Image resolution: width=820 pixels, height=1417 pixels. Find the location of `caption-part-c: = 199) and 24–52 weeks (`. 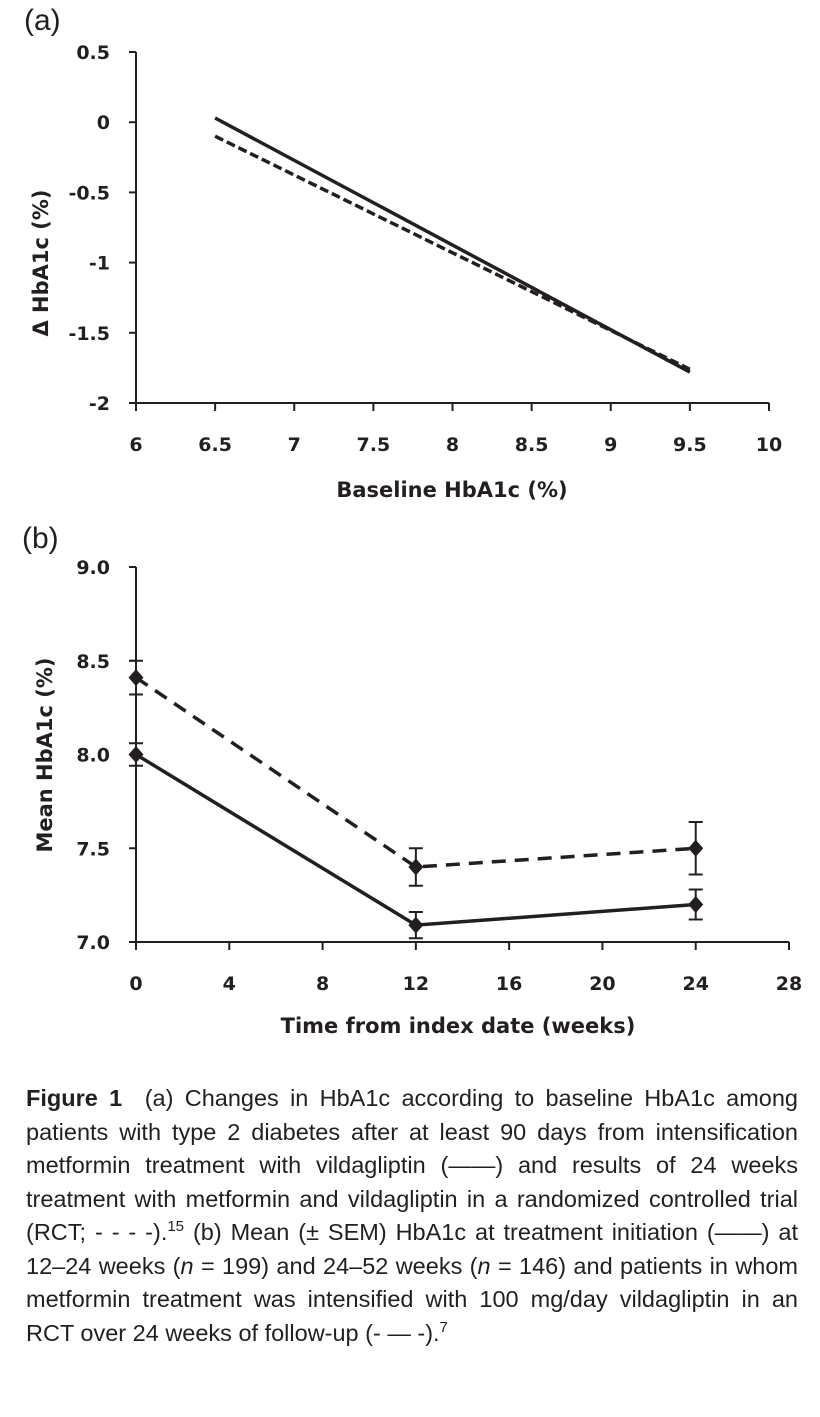

caption-part-c: = 199) and 24–52 weeks ( is located at coordinates (335, 1265).